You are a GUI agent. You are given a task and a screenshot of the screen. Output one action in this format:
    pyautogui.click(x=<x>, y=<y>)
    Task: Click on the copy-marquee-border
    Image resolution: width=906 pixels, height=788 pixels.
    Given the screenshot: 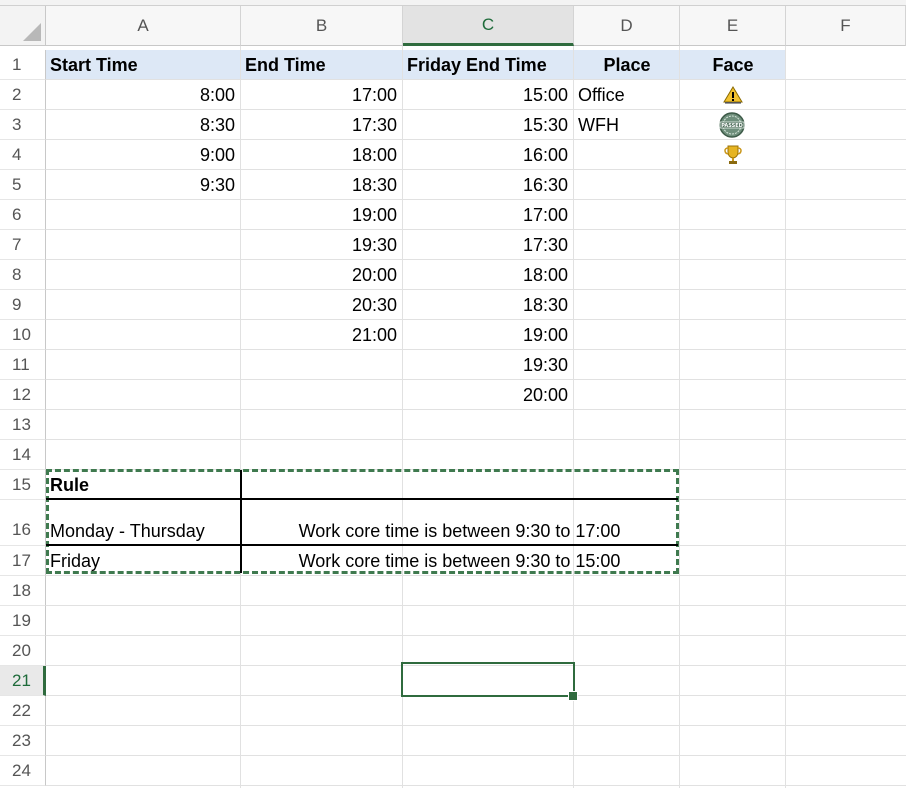 What is the action you would take?
    pyautogui.click(x=362, y=521)
    